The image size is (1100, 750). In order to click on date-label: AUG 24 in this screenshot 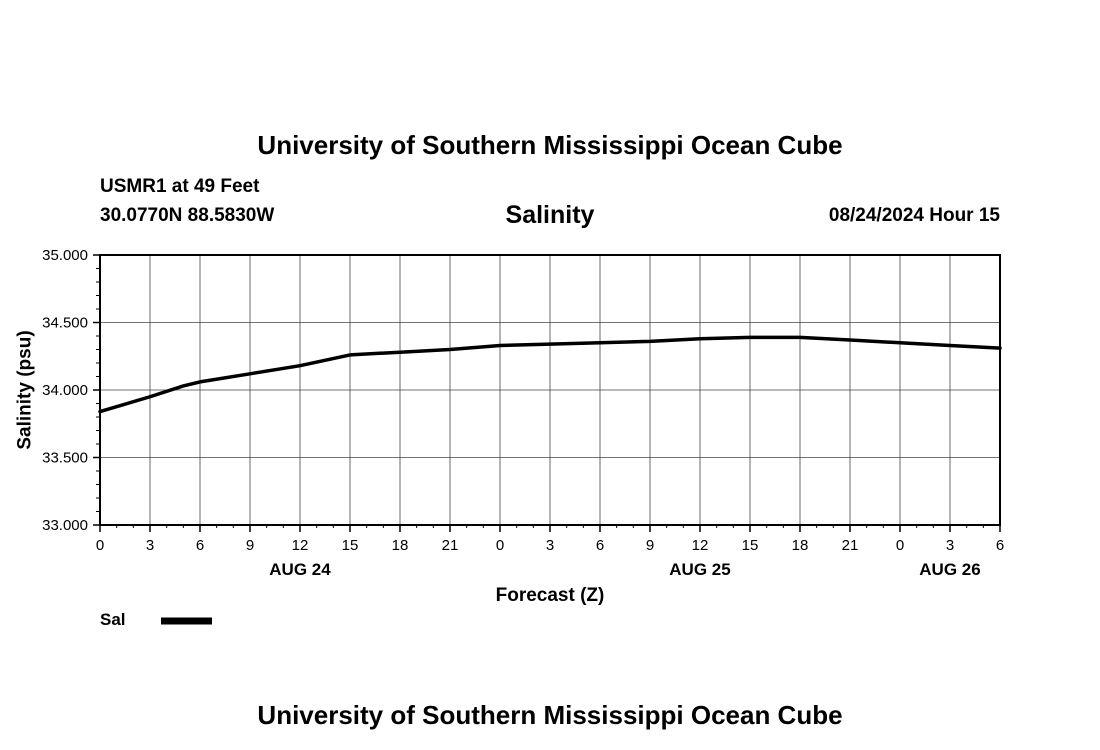, I will do `click(300, 569)`.